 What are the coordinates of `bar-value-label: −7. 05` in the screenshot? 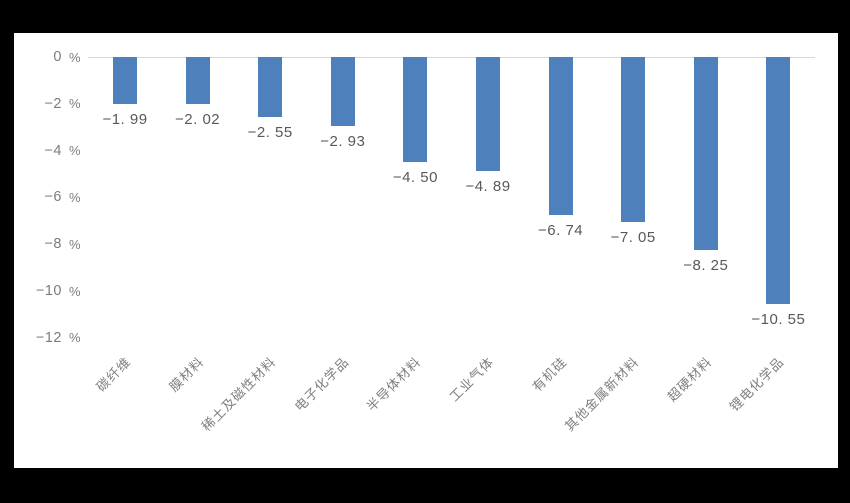 It's located at (633, 237).